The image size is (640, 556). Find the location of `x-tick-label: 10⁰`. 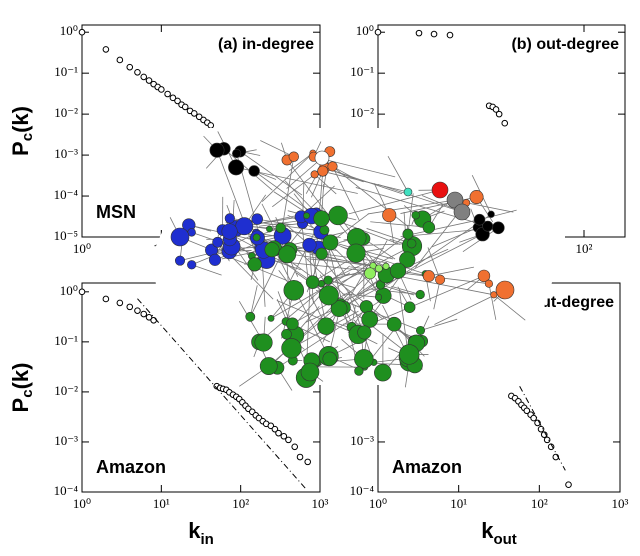

x-tick-label: 10⁰ is located at coordinates (82, 248).